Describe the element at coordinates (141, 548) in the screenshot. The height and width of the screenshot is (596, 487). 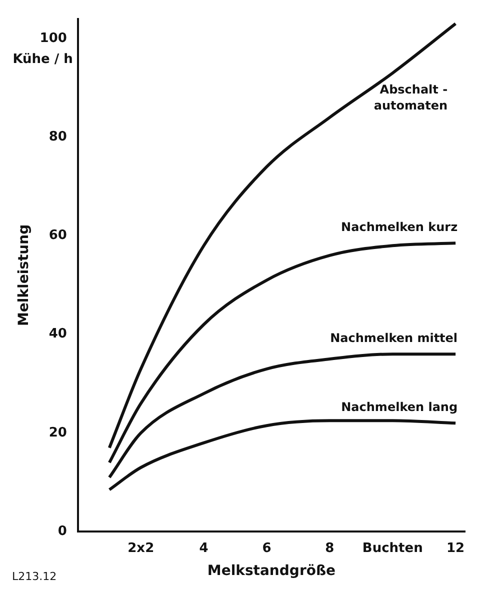
I see `x-tick-label: 2x2` at that location.